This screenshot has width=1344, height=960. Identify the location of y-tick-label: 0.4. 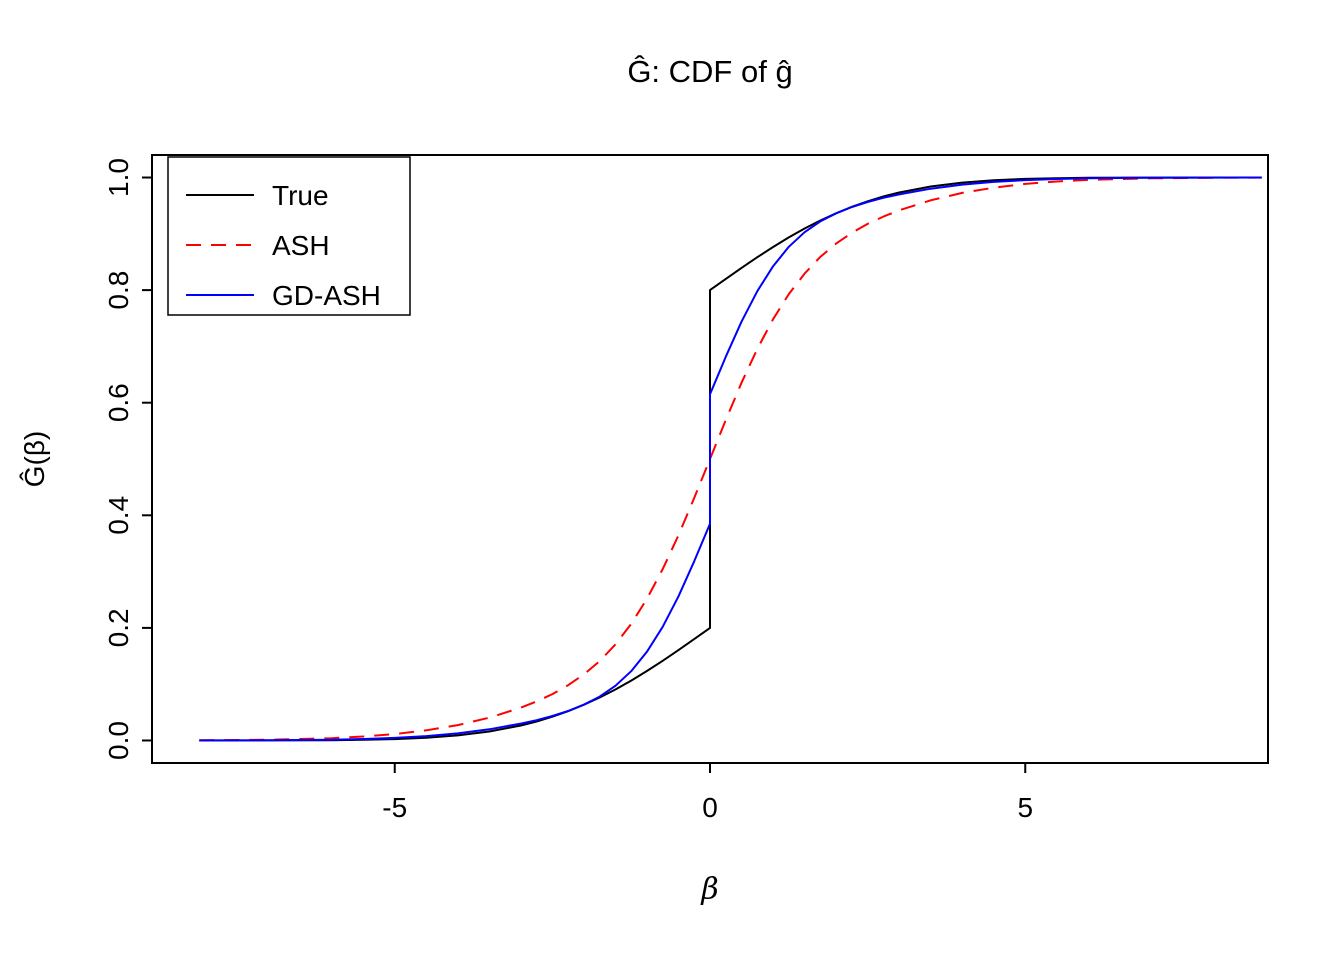
(118, 515).